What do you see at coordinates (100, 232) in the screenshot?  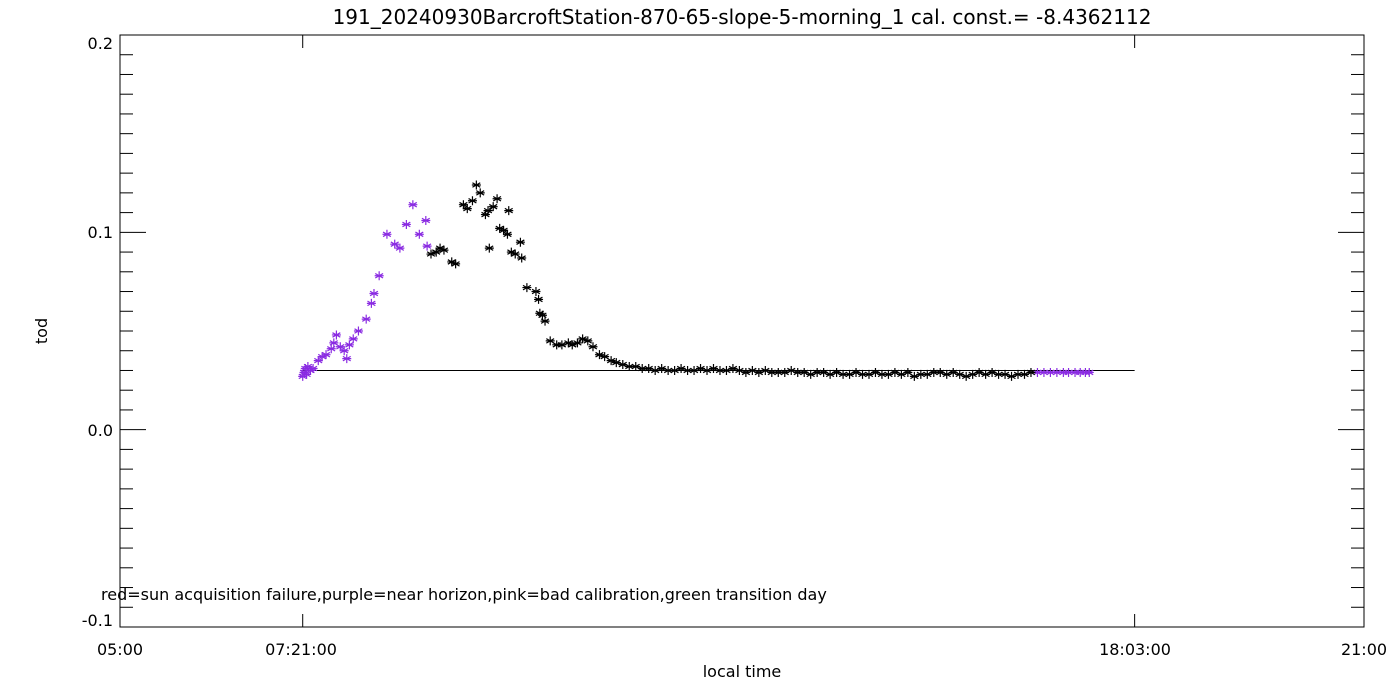 I see `y-tick-label-0.1: 0.1` at bounding box center [100, 232].